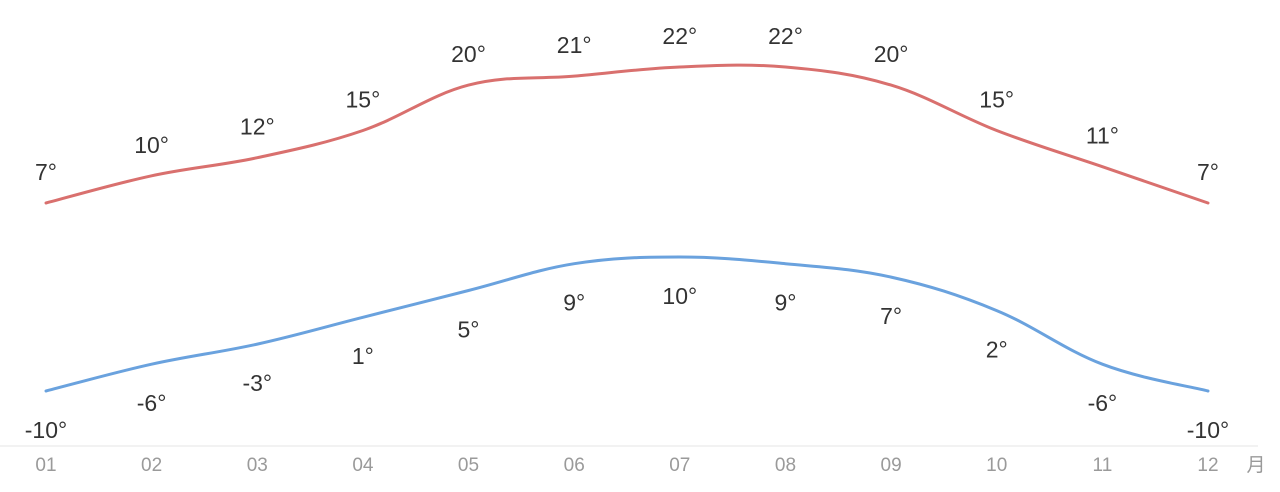 This screenshot has width=1280, height=492. What do you see at coordinates (996, 465) in the screenshot?
I see `x-tick-label: 10` at bounding box center [996, 465].